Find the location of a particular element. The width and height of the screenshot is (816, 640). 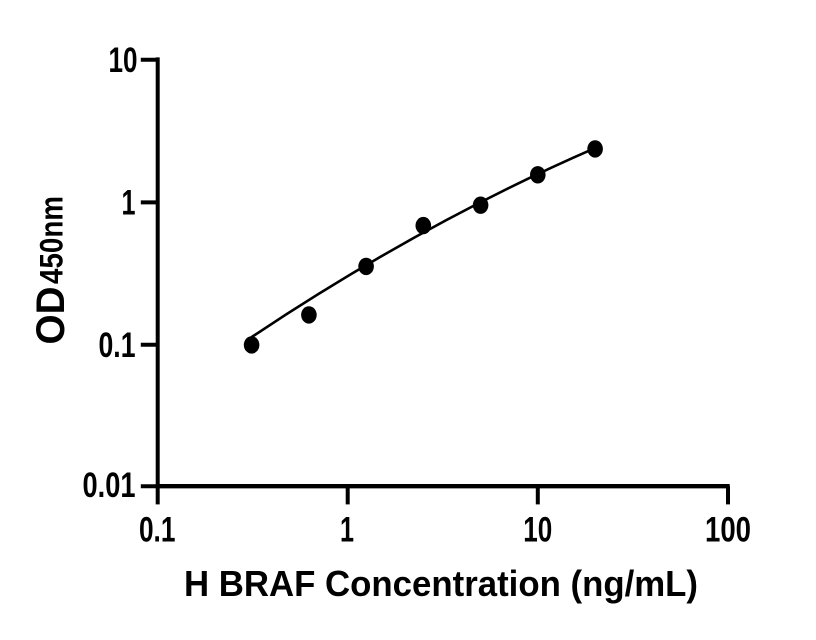

svg-text: 450nm is located at coordinates (51, 240).